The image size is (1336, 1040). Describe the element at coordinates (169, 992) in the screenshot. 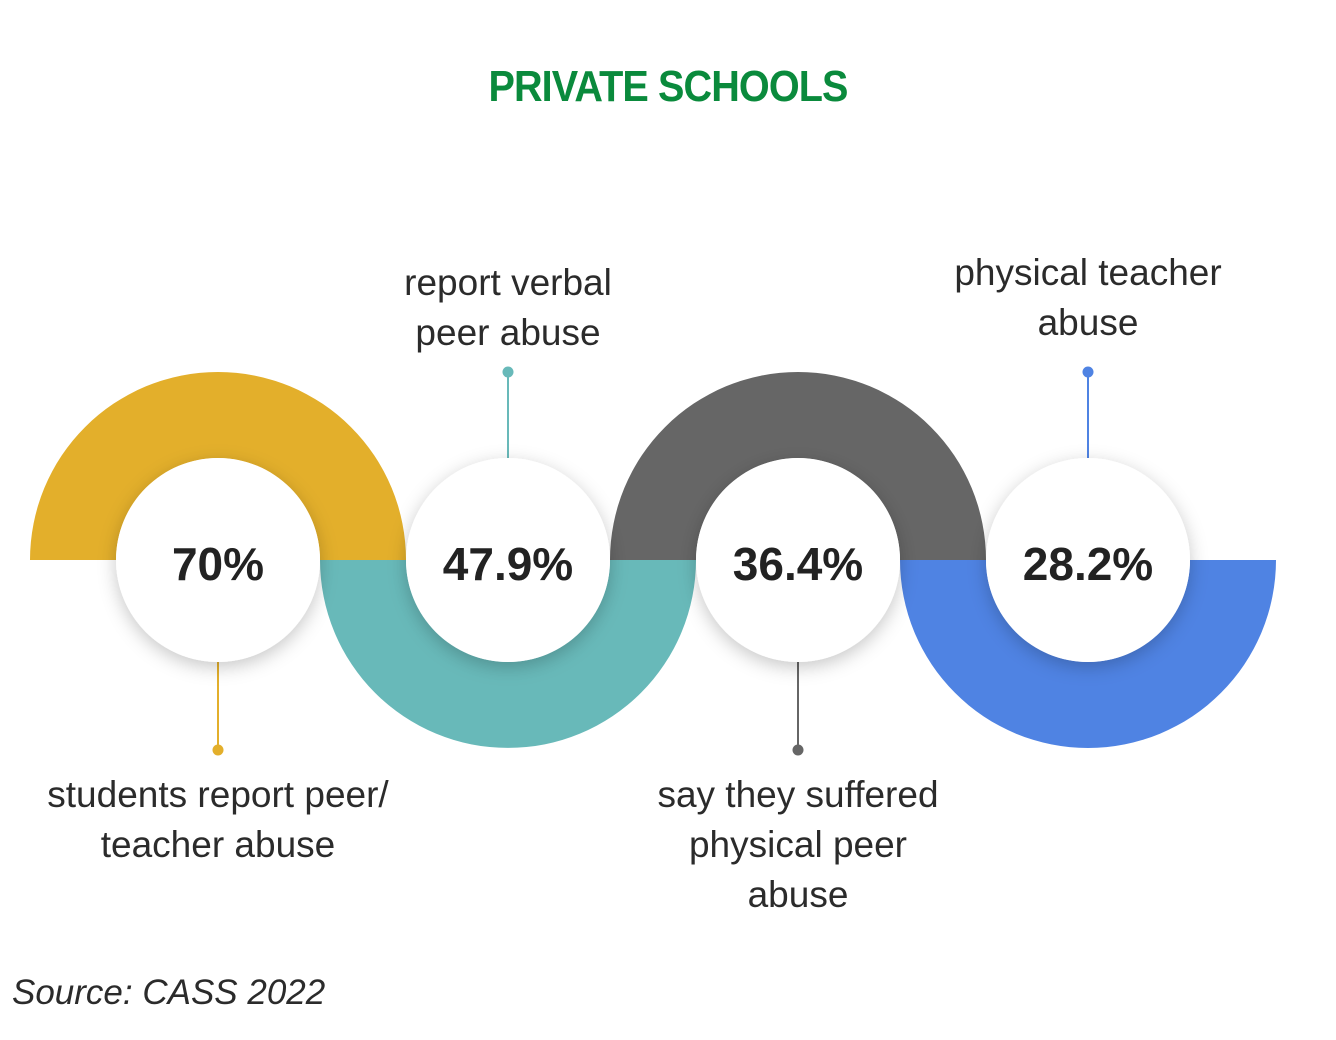

I see `source-note: Source: CASS 2022` at that location.